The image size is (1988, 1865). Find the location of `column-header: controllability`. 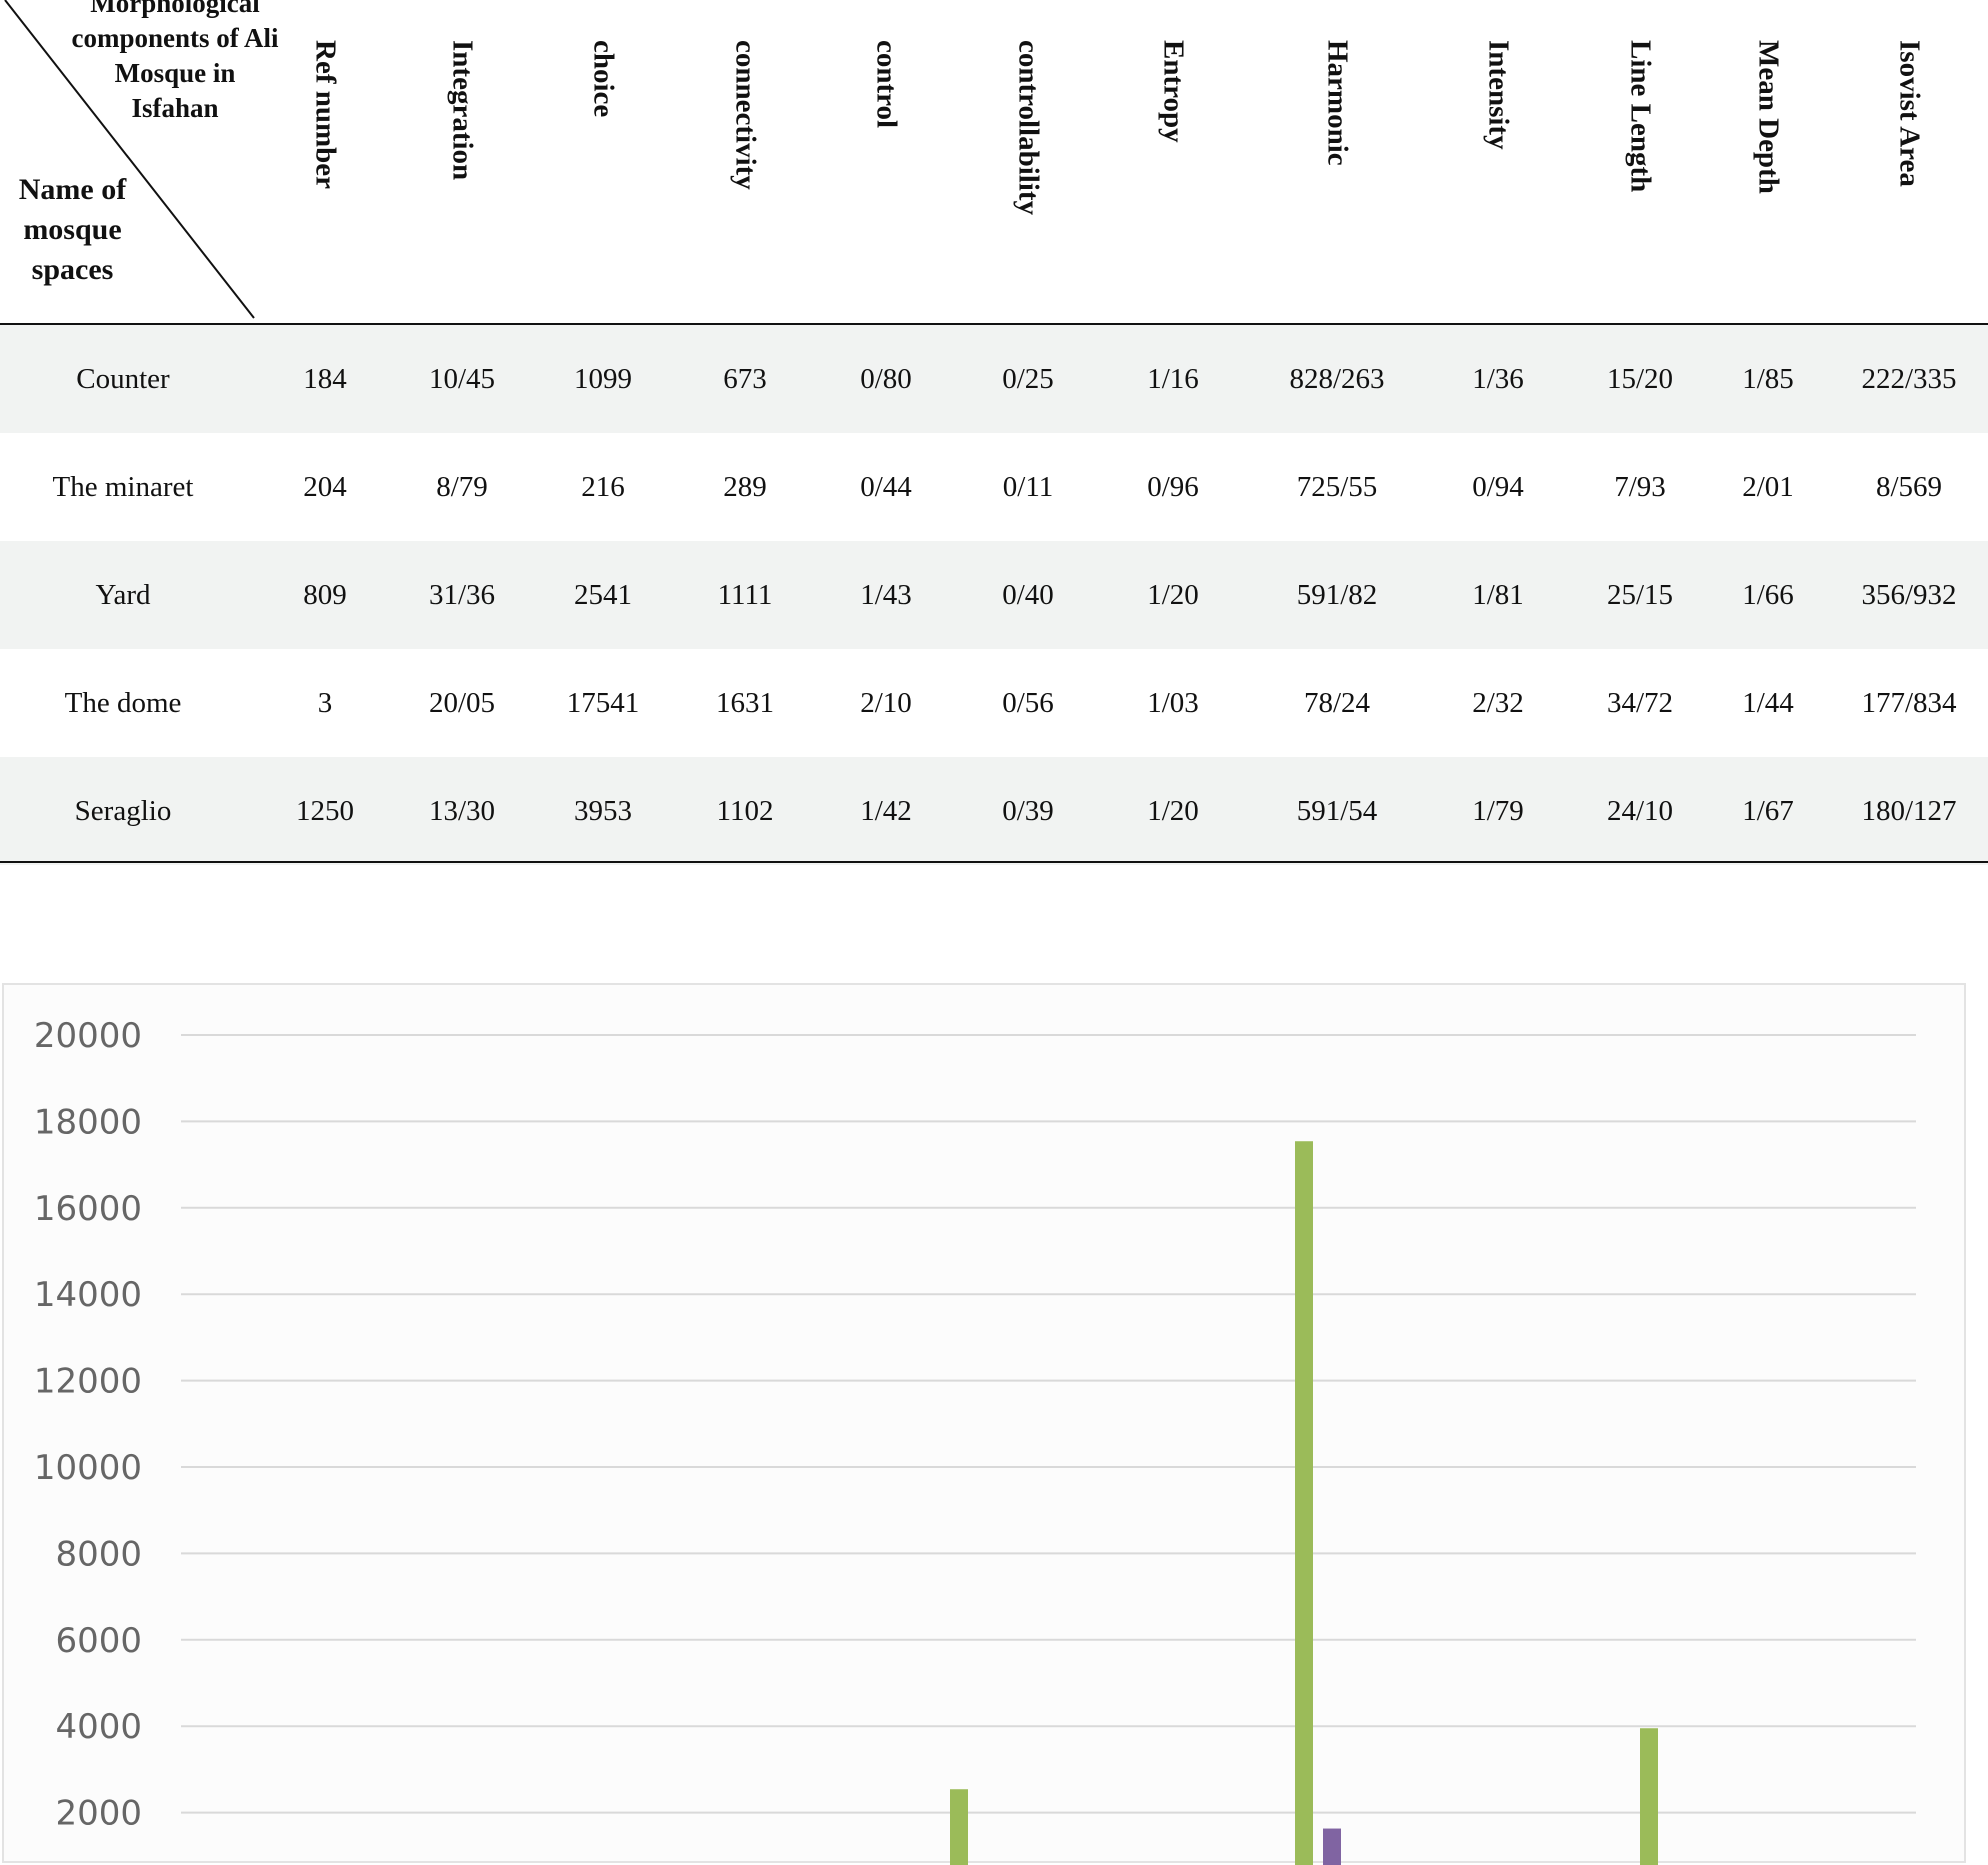

column-header: controllability is located at coordinates (1028, 128).